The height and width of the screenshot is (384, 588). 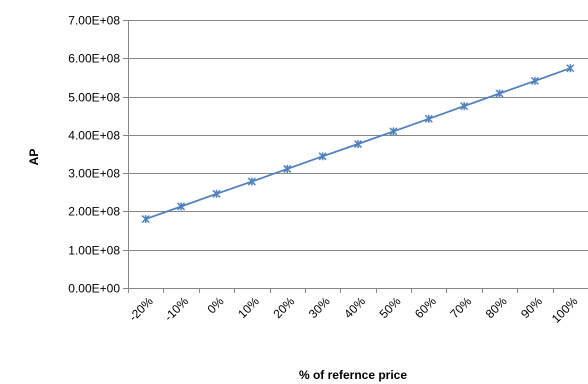 What do you see at coordinates (94, 289) in the screenshot?
I see `y-tick-label: 0.00E+00` at bounding box center [94, 289].